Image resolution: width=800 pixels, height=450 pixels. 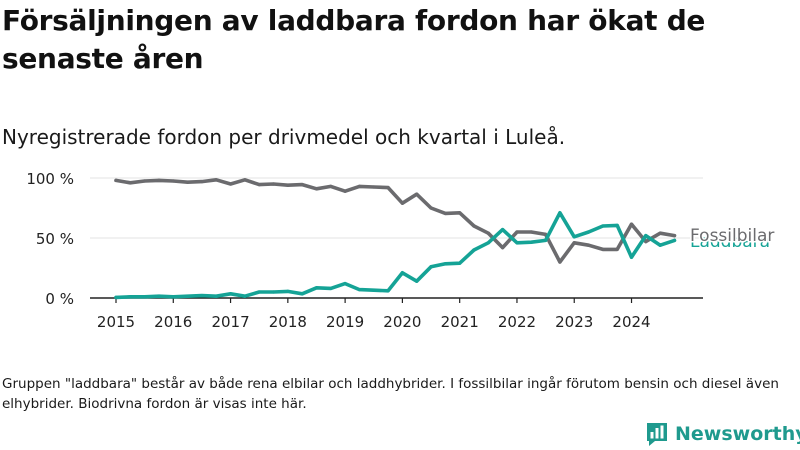 I want to click on x-tick-label: 2015, so click(x=116, y=322).